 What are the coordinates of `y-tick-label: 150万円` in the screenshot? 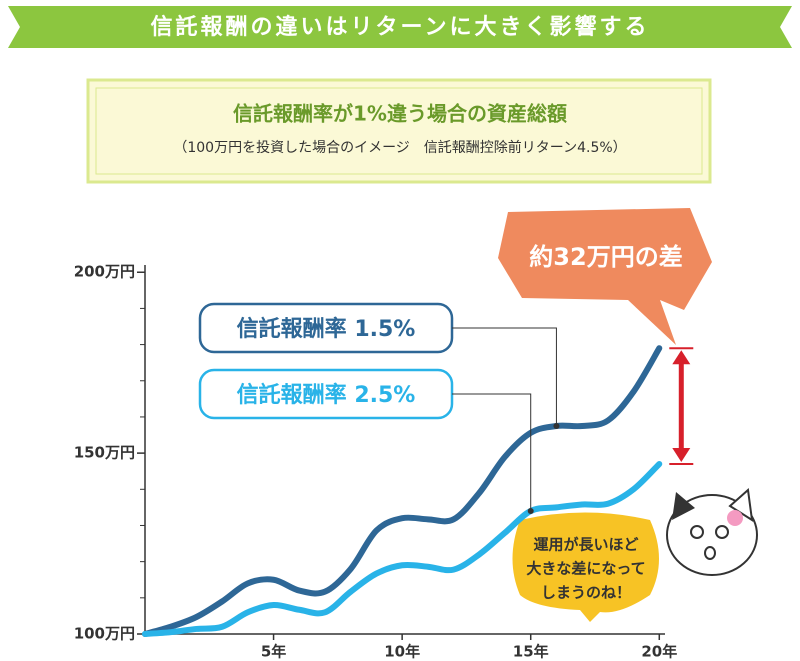 It's located at (104, 453).